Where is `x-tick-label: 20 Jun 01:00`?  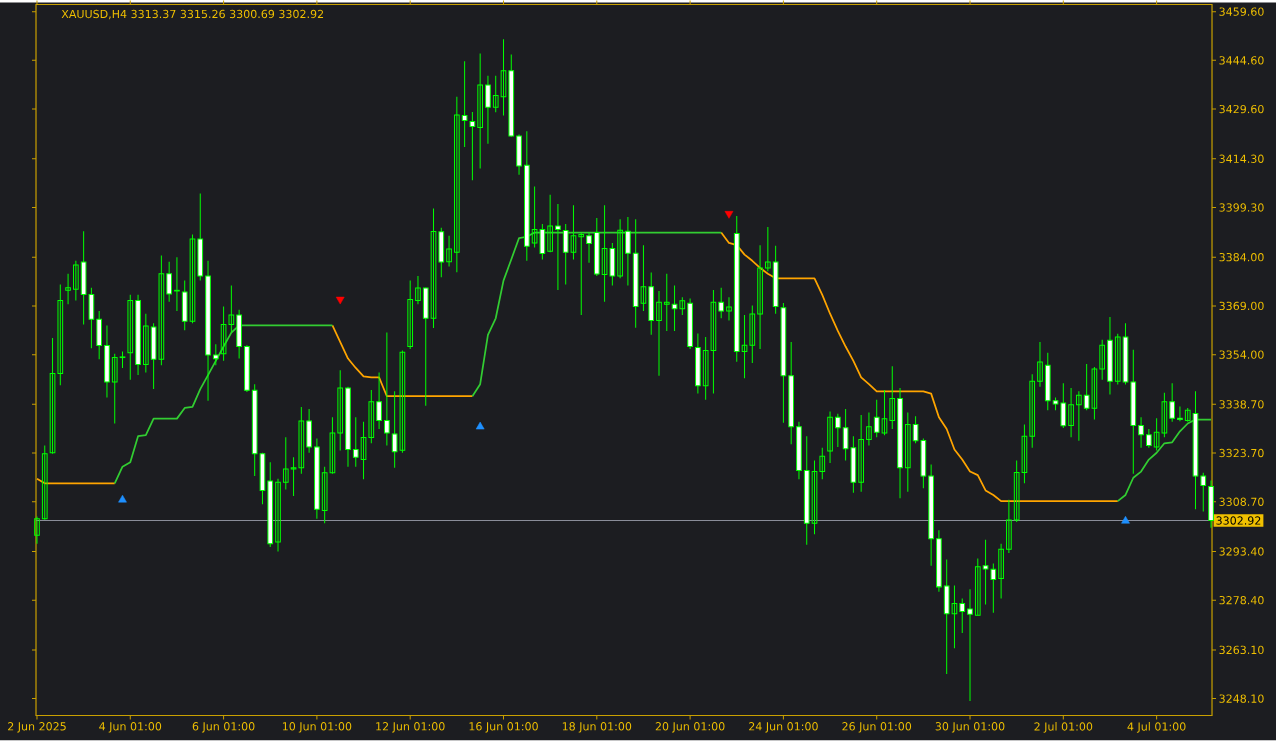 x-tick-label: 20 Jun 01:00 is located at coordinates (690, 727).